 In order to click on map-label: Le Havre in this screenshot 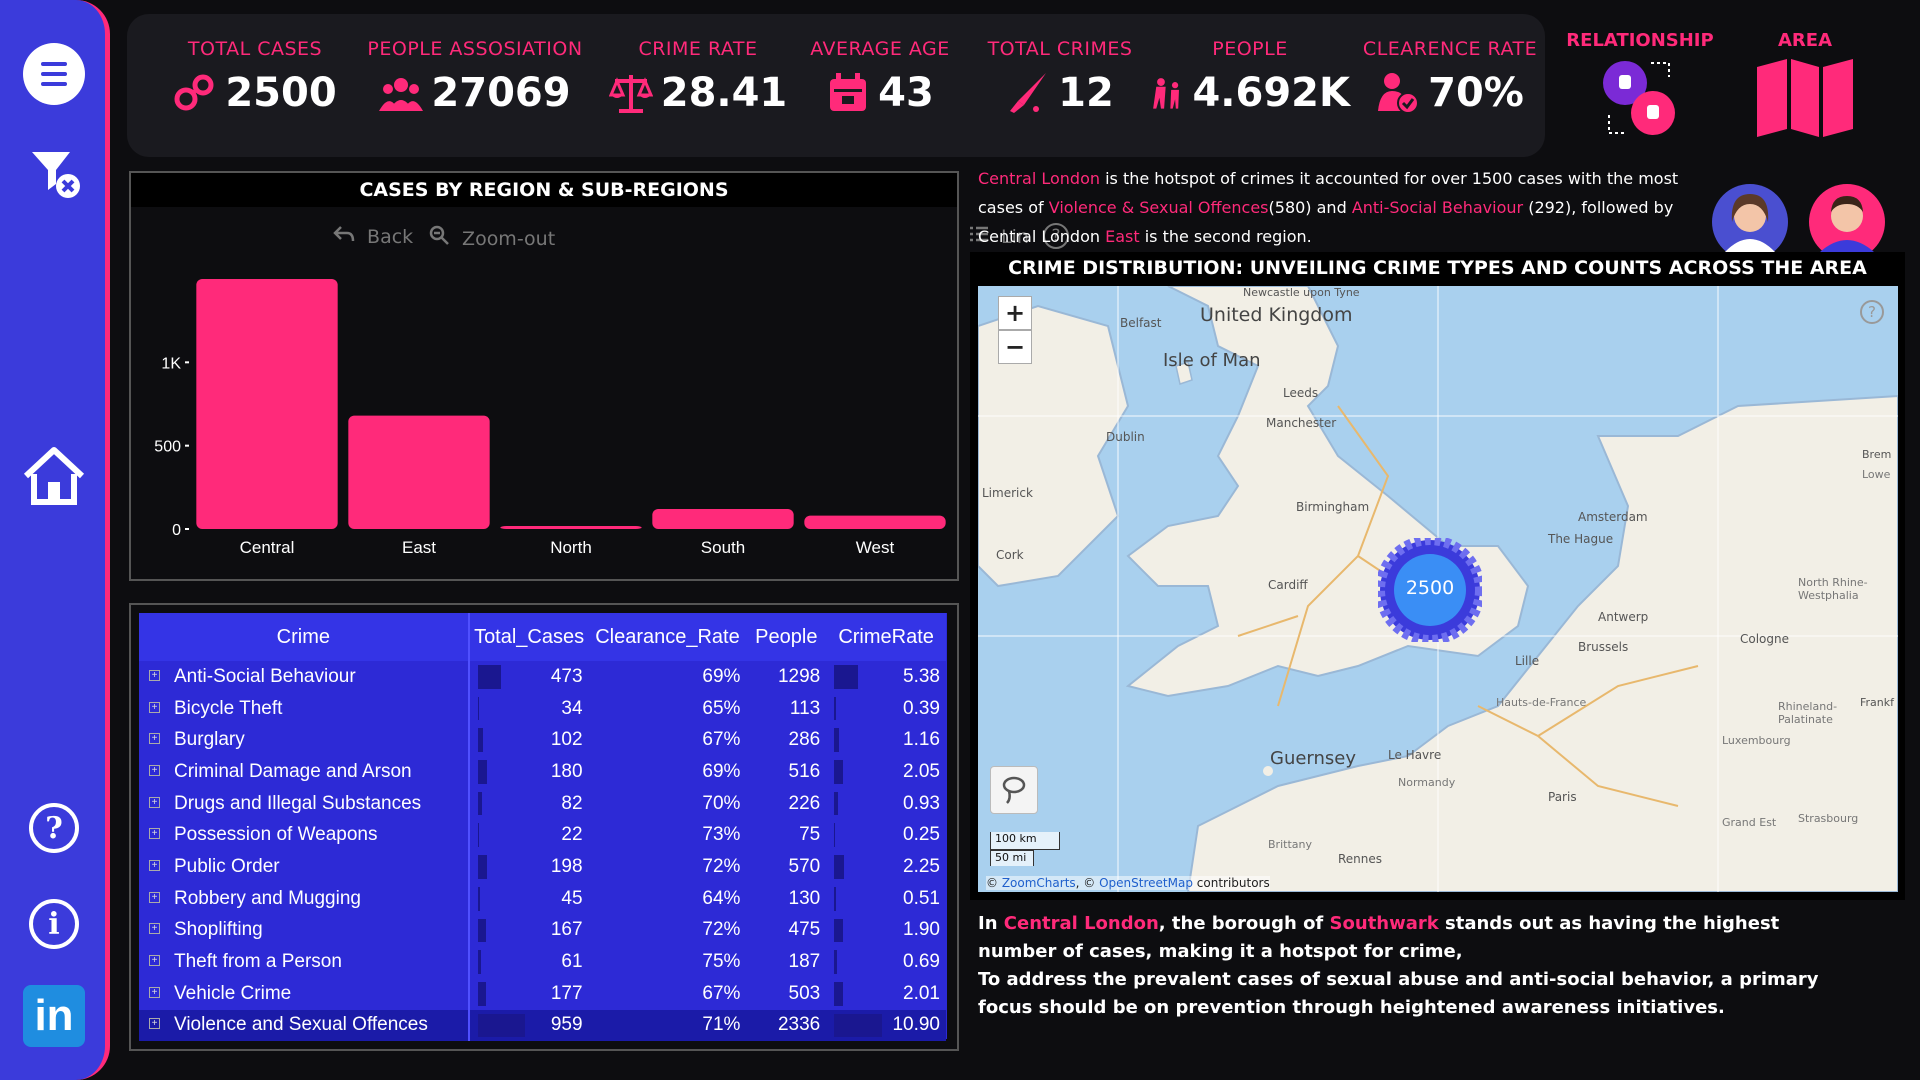, I will do `click(1415, 755)`.